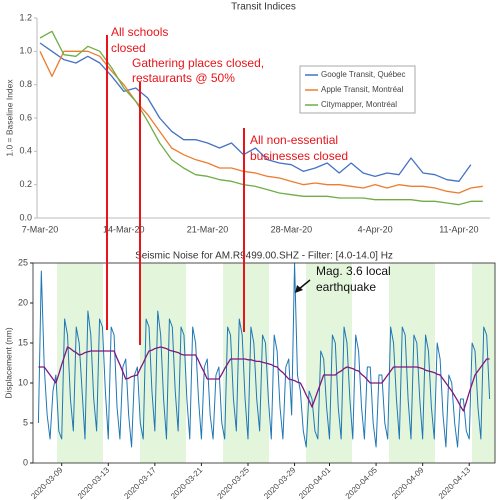 This screenshot has width=503, height=500. I want to click on y-tick-label: 0.4, so click(25, 151).